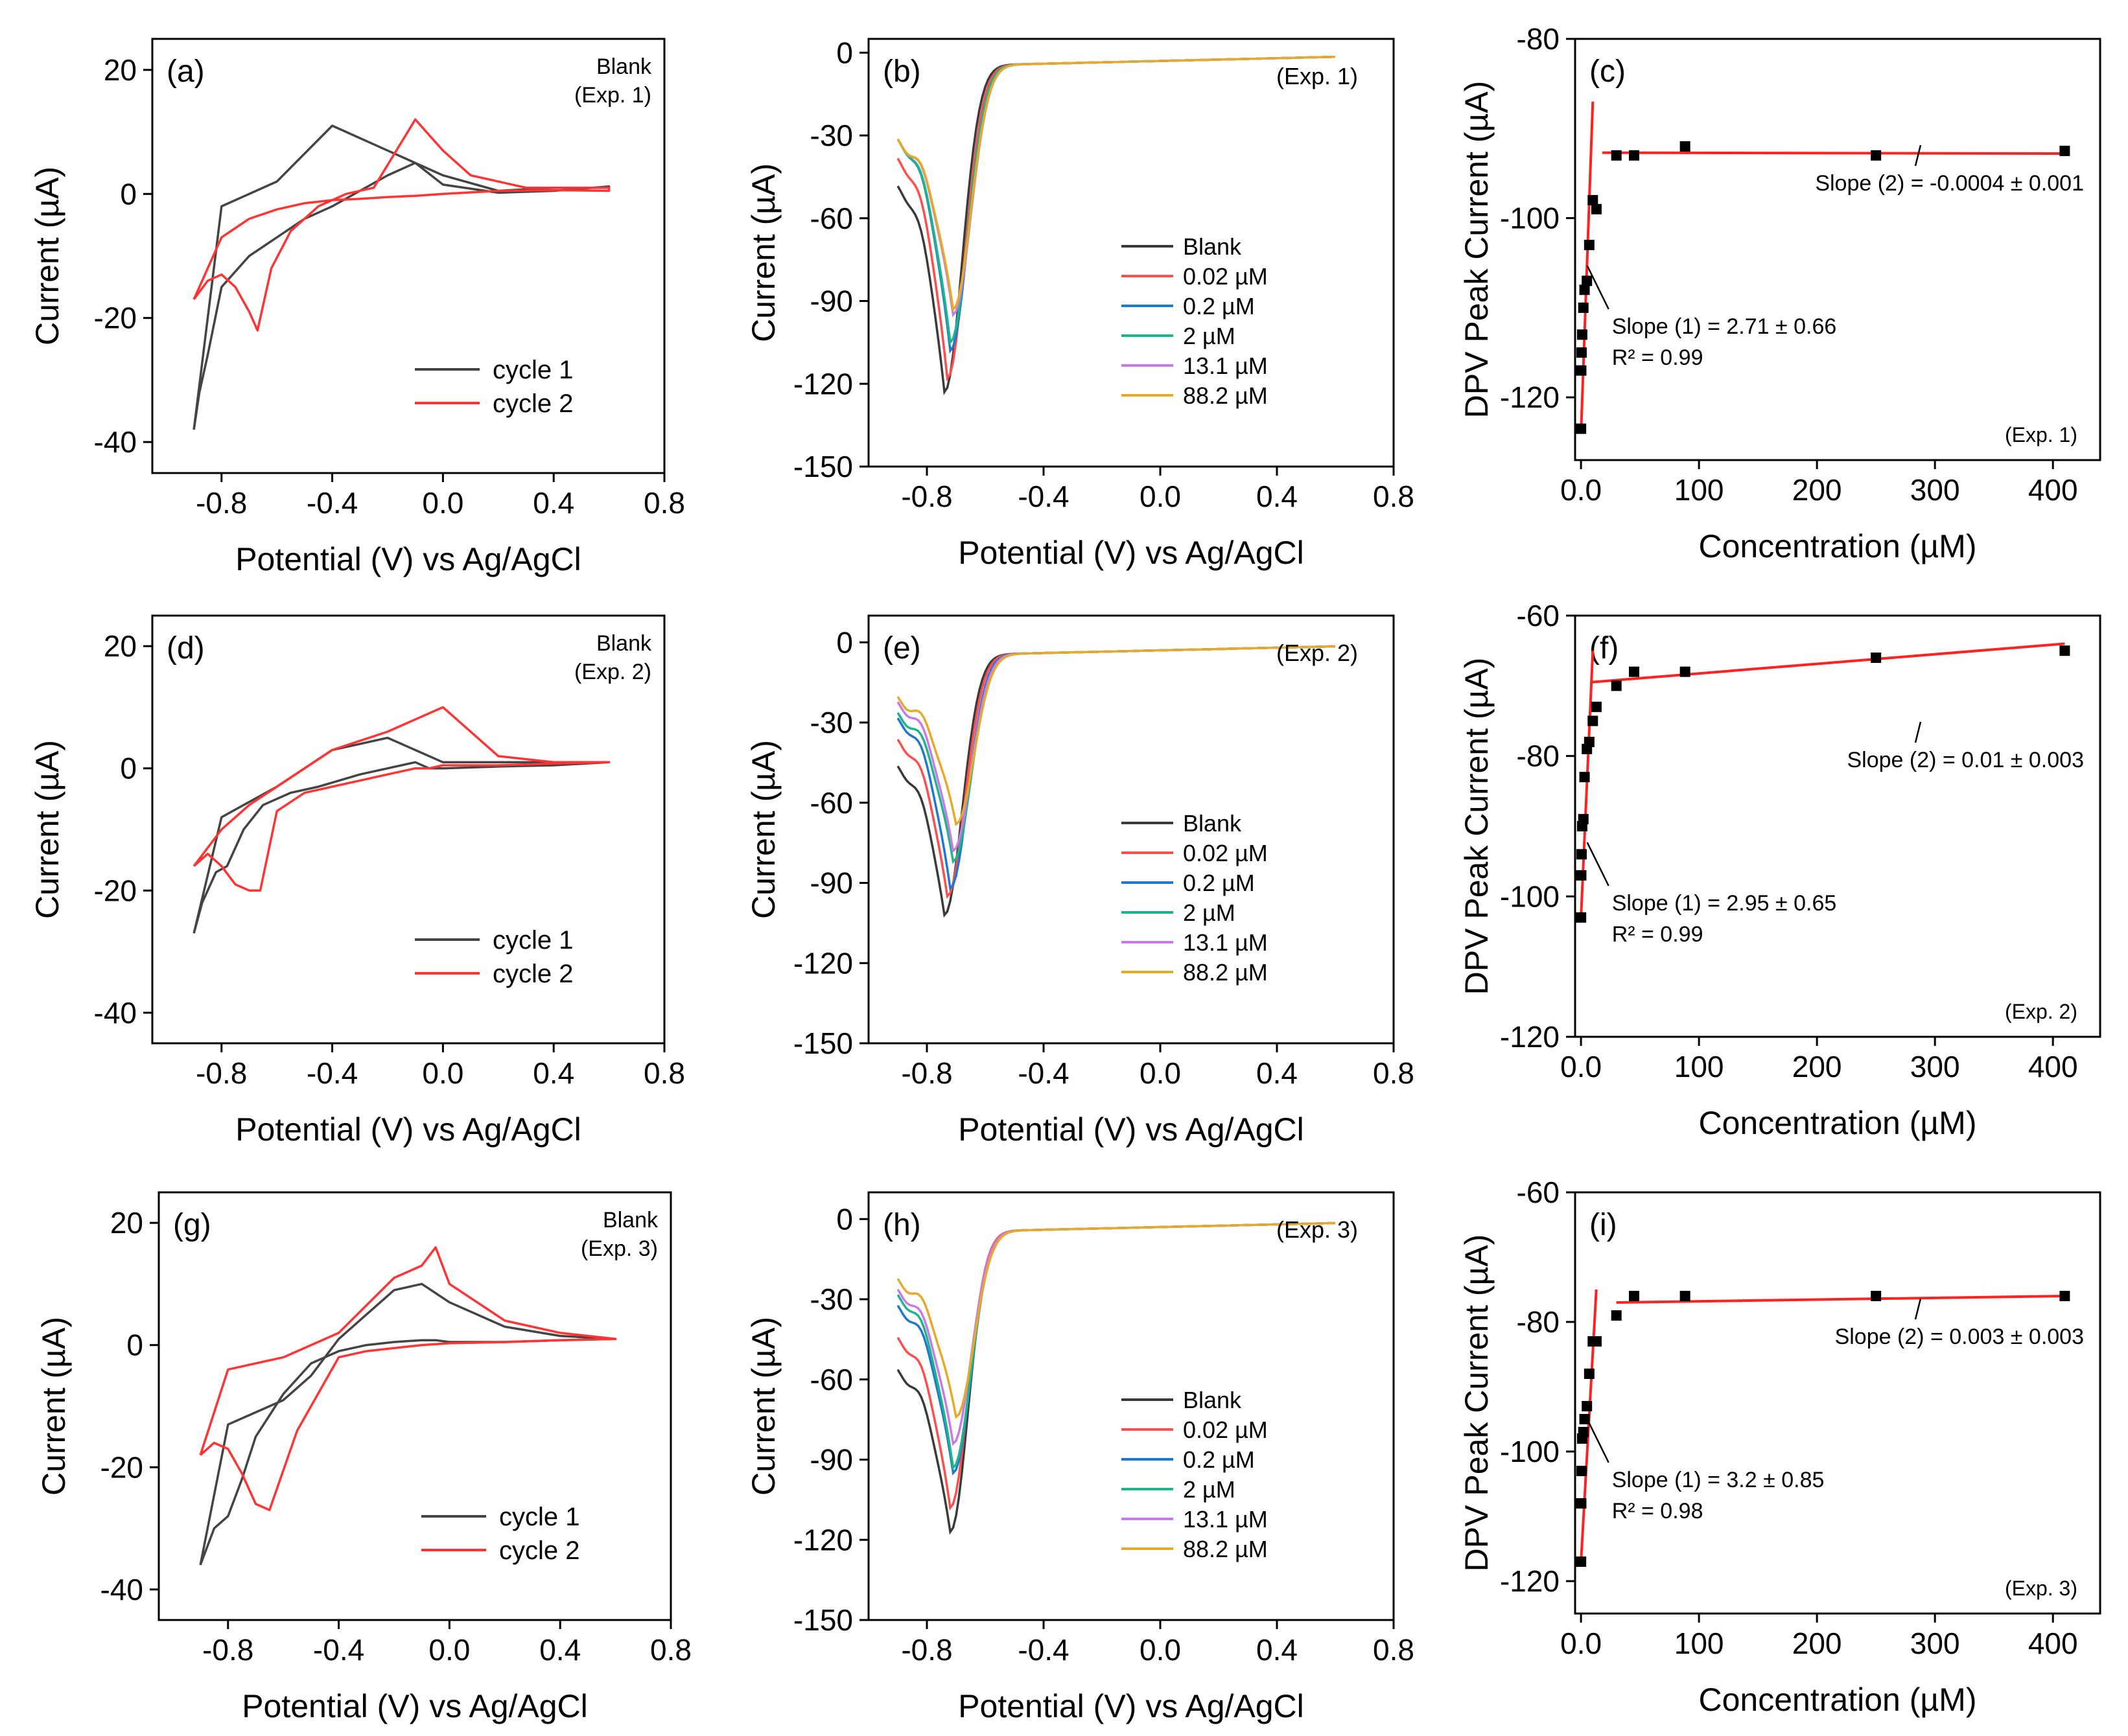 The image size is (2128, 1736). Describe the element at coordinates (612, 96) in the screenshot. I see `panel-note: (Exp. 1)` at that location.